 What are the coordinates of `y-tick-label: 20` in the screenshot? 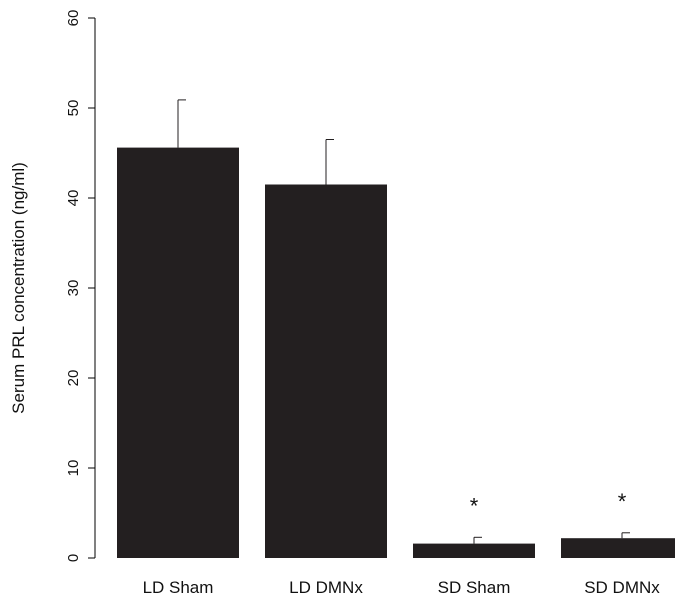 It's located at (73, 378).